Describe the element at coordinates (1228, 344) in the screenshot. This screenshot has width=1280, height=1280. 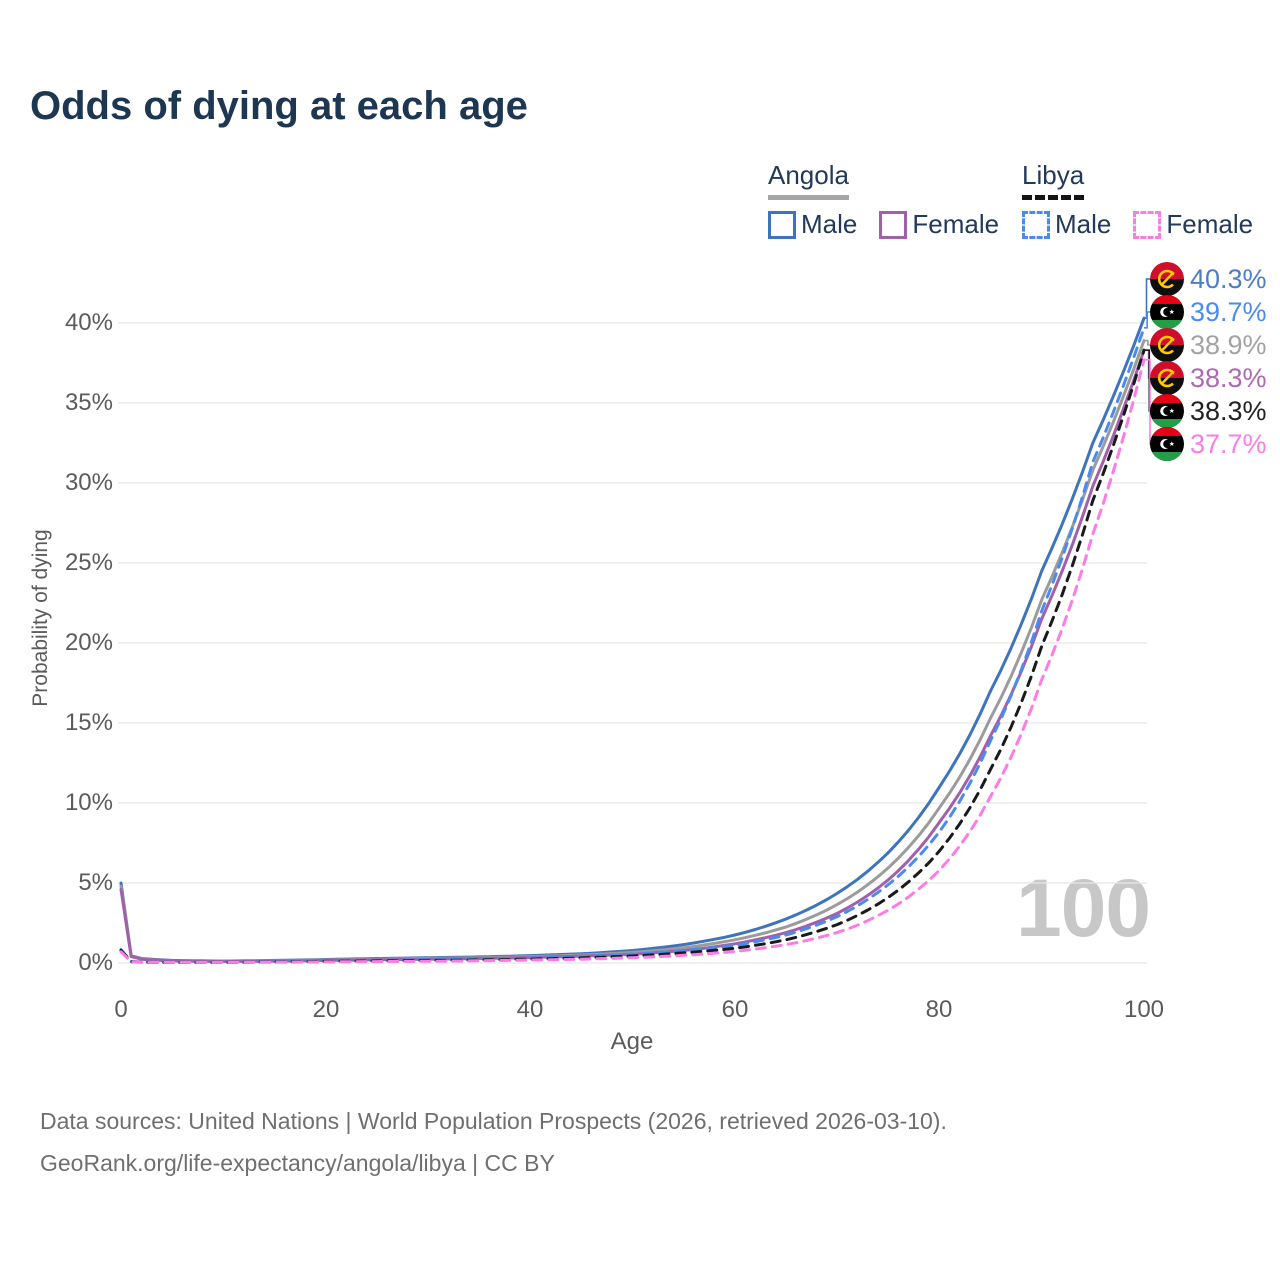
I see `end-value: 38.9%` at that location.